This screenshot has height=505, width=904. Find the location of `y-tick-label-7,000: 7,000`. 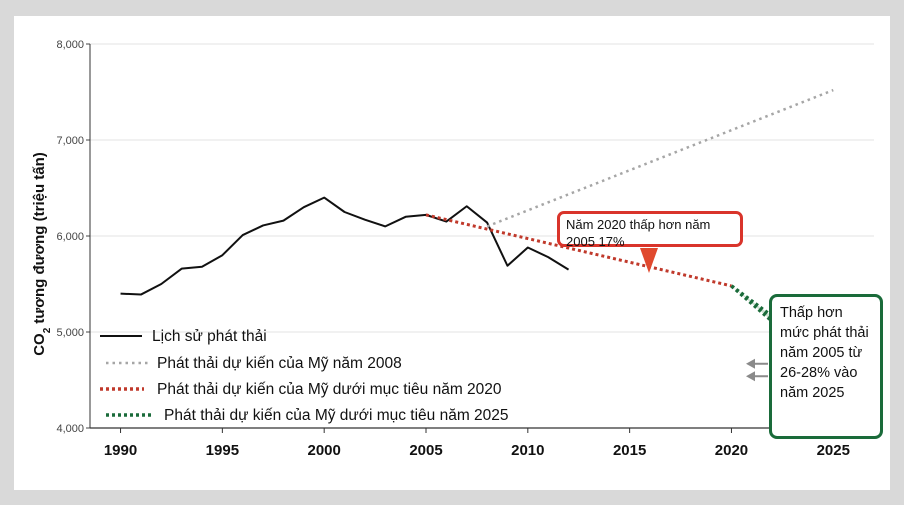

y-tick-label-7,000: 7,000 is located at coordinates (70, 141).